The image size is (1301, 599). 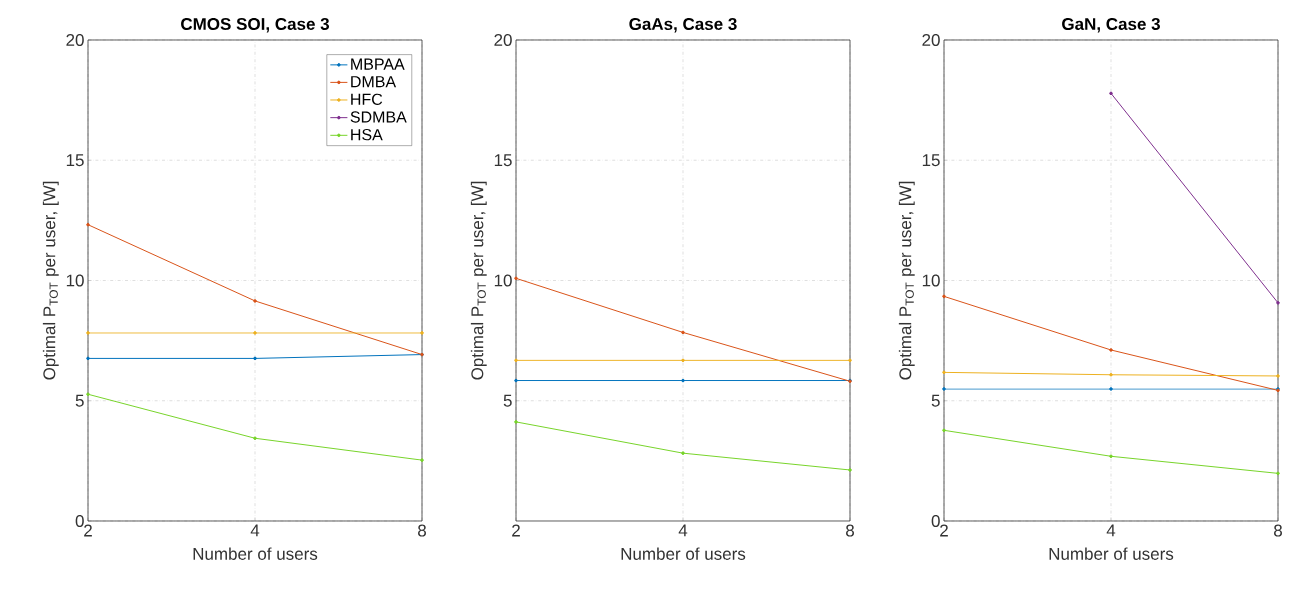 I want to click on legend-label: MBPAA, so click(x=378, y=64).